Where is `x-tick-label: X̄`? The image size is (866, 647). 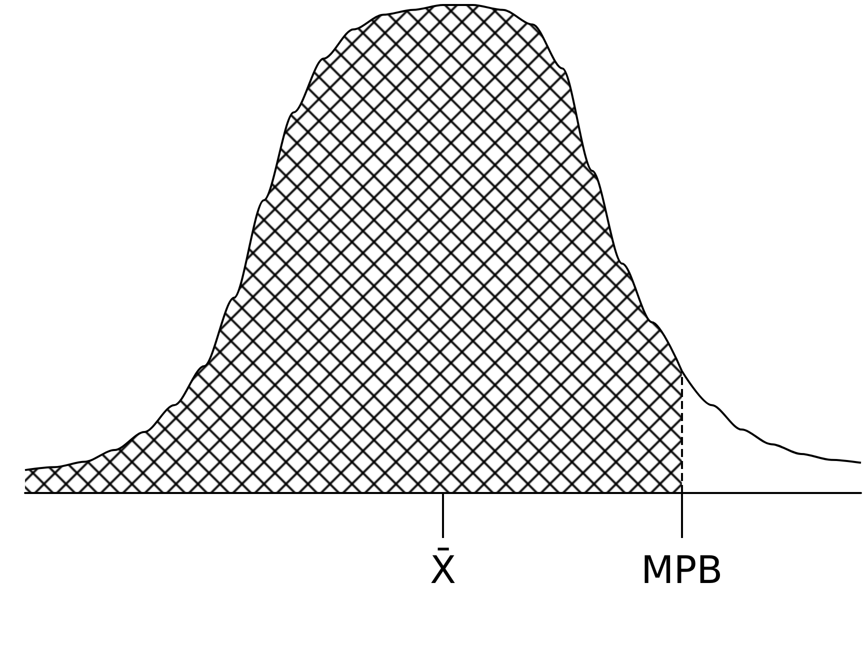 x-tick-label: X̄ is located at coordinates (443, 569).